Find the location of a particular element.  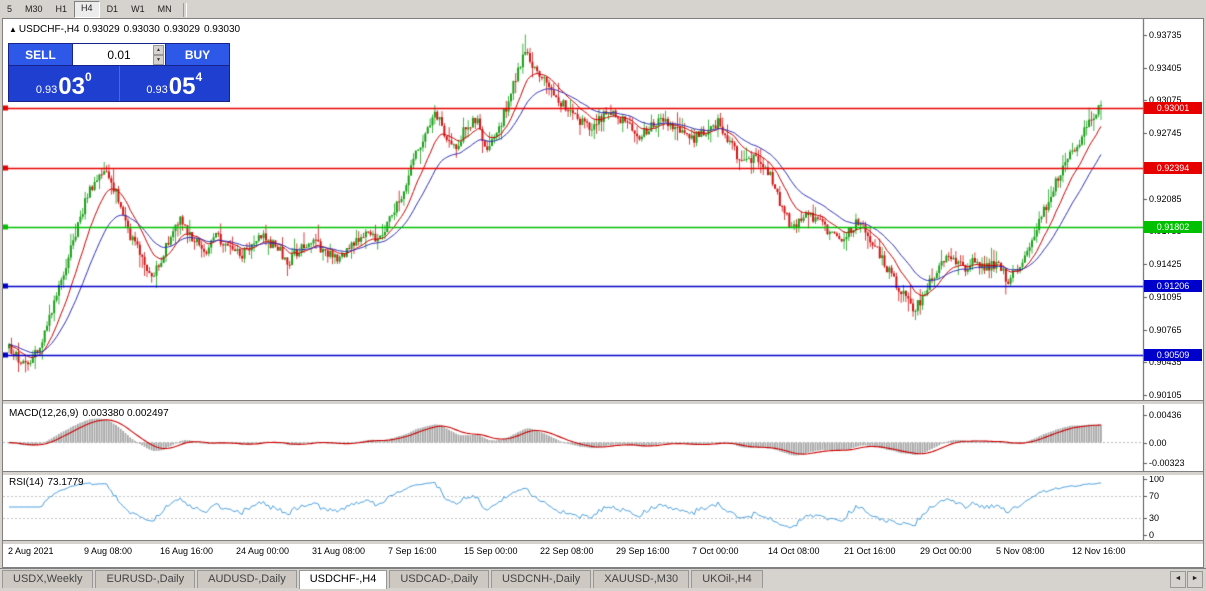

price-line-badge-090509: 0.90509 is located at coordinates (1173, 354).